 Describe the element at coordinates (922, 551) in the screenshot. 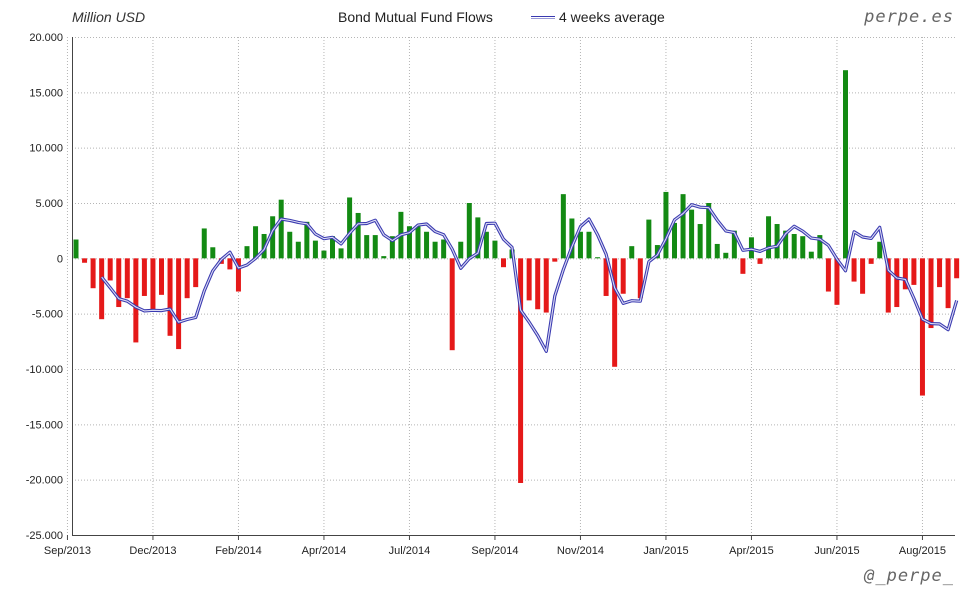

I see `x-tick-label: Aug/2015` at that location.